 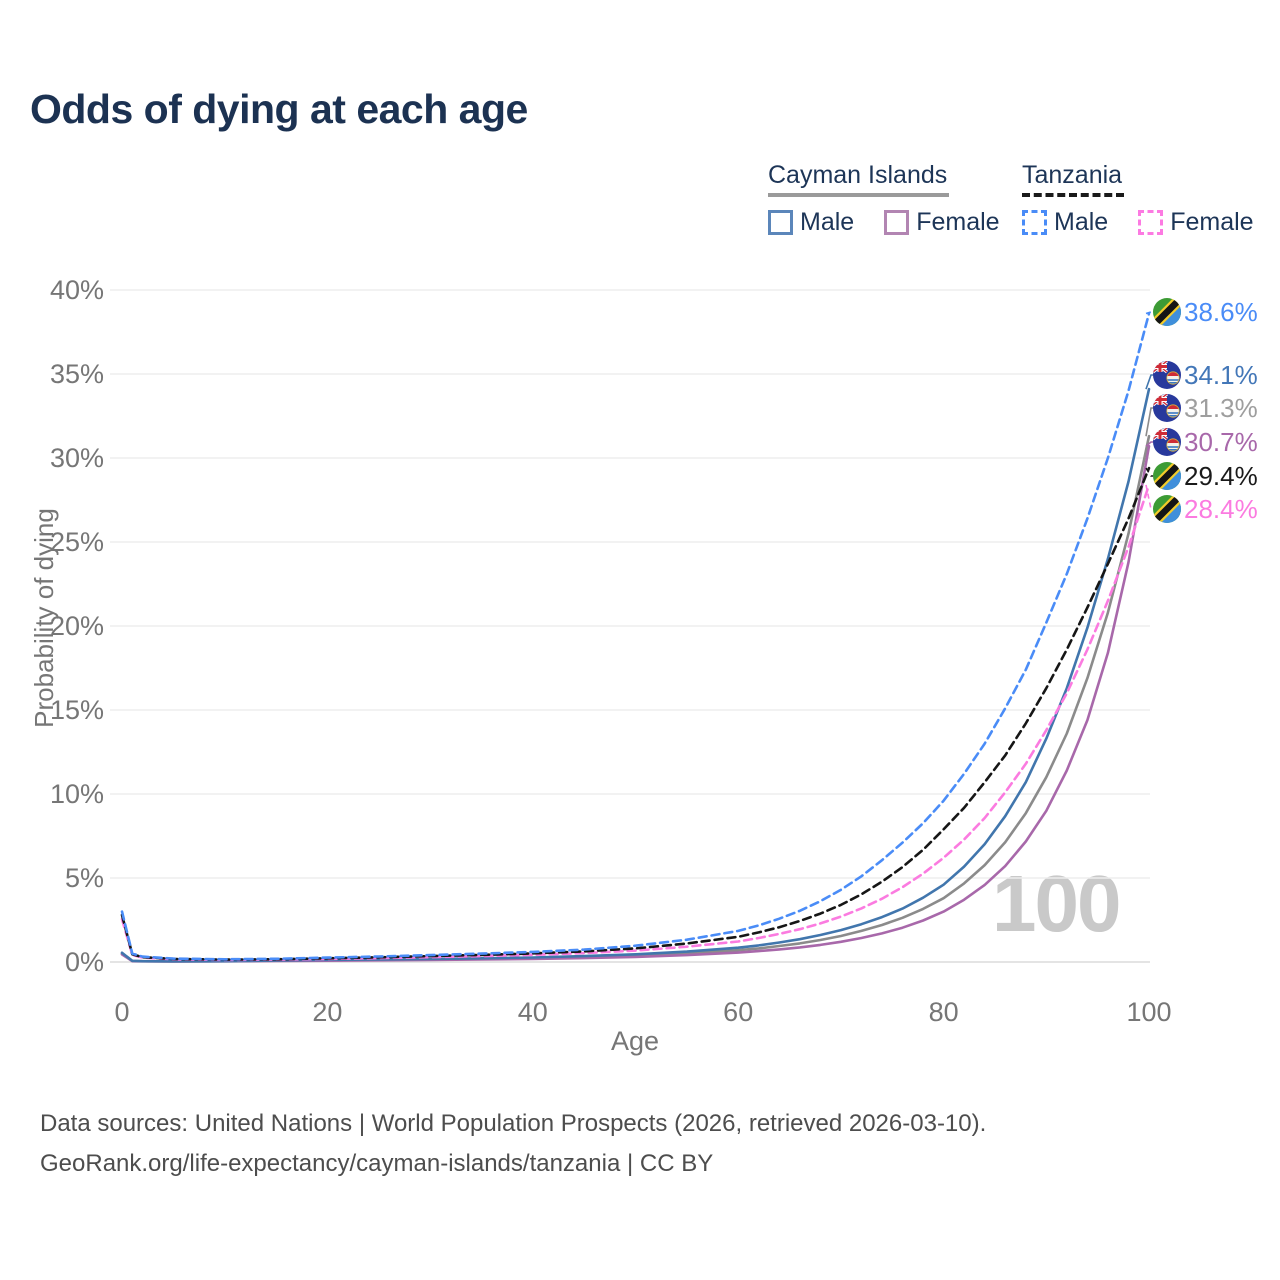 I want to click on legend-label-cayman-male: Male, so click(x=827, y=221).